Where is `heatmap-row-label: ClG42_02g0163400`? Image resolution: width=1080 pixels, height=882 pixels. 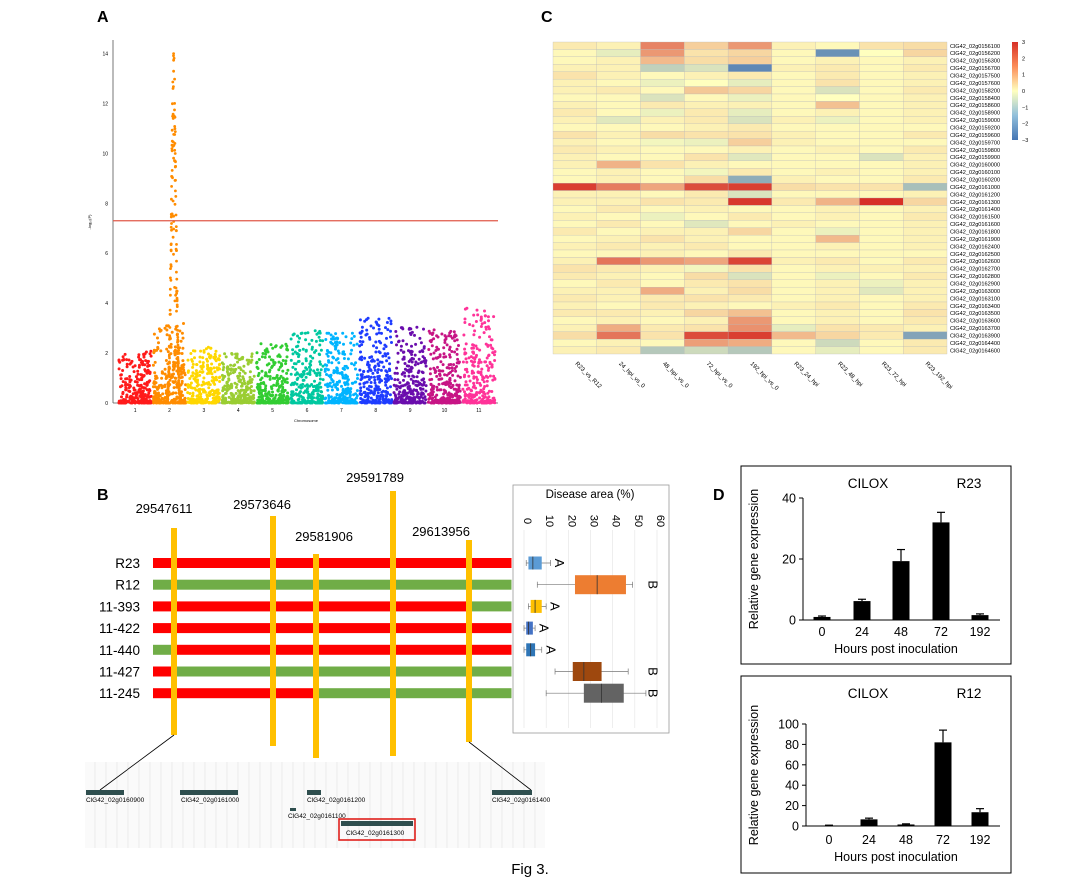 heatmap-row-label: ClG42_02g0163400 is located at coordinates (975, 307).